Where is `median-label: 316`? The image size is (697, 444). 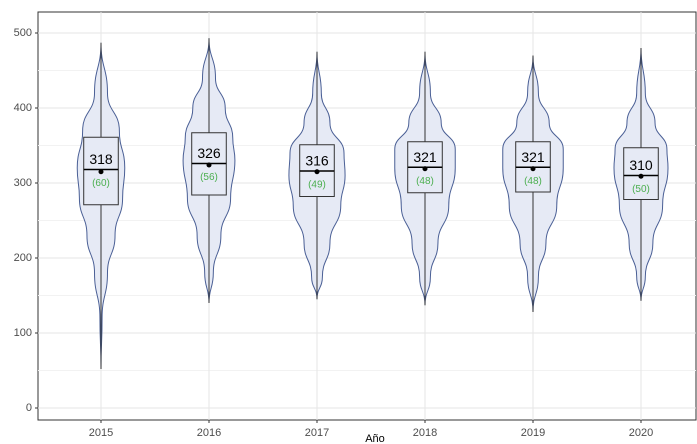
median-label: 316 is located at coordinates (317, 161).